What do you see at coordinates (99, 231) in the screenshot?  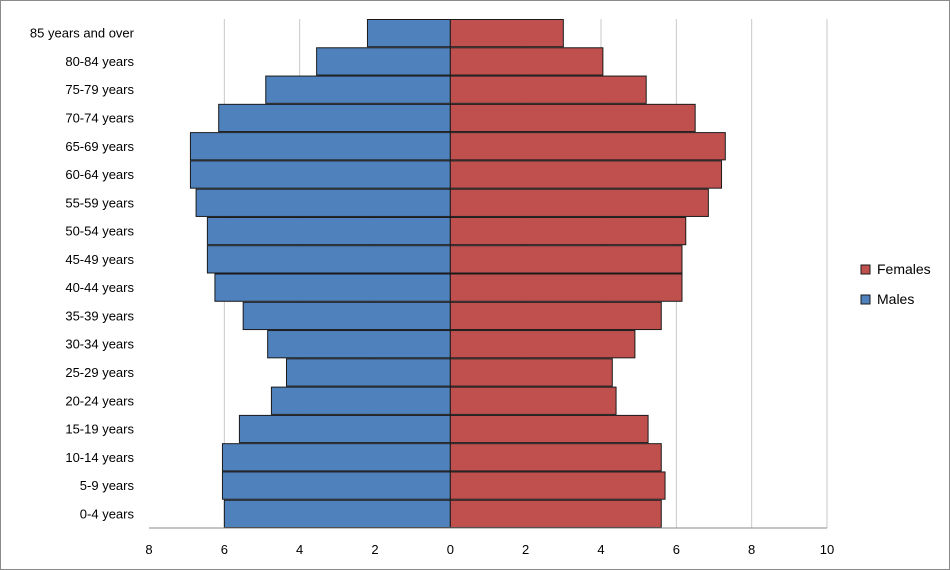 I see `y-tick-label: 50-54 years` at bounding box center [99, 231].